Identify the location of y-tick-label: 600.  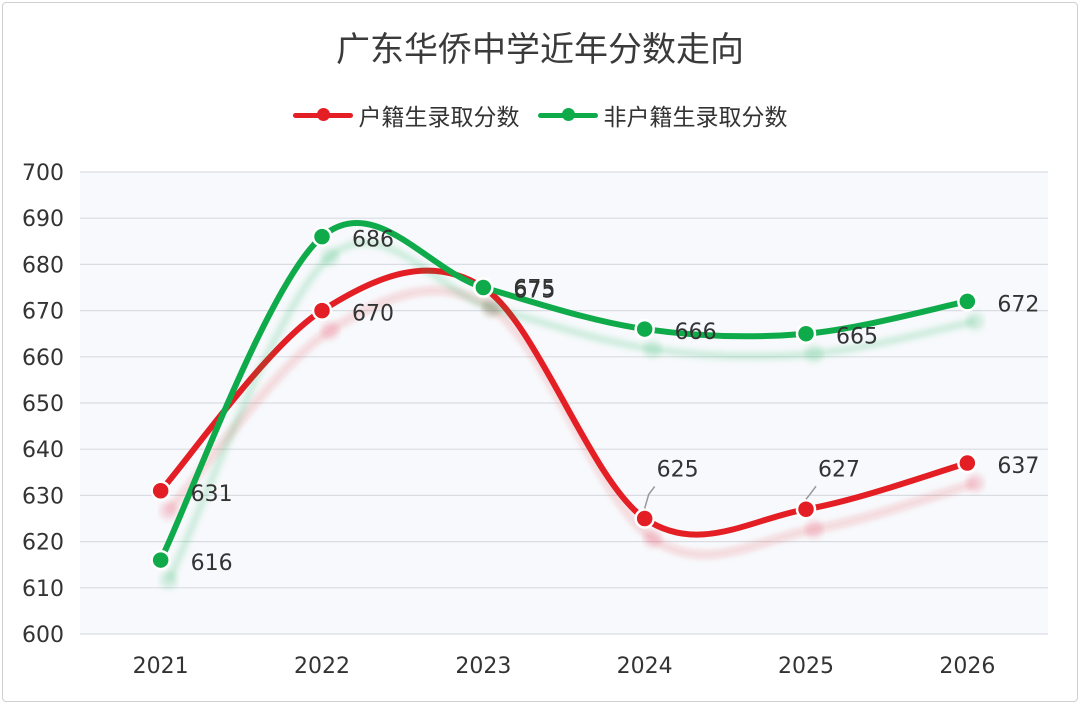
(43, 635).